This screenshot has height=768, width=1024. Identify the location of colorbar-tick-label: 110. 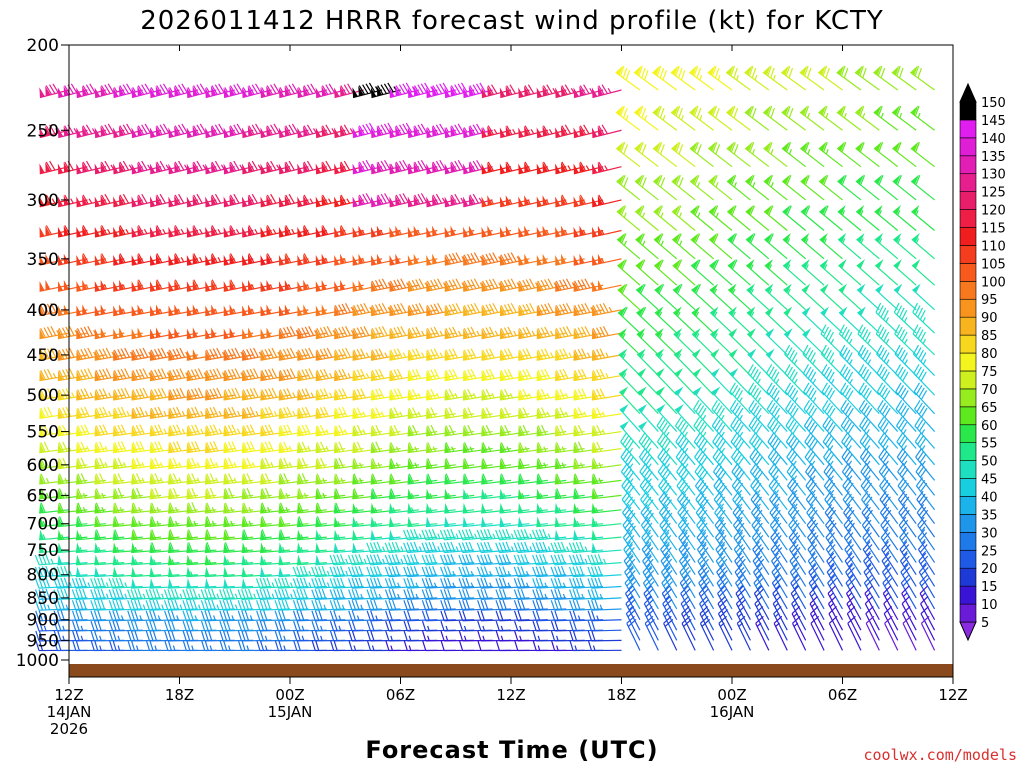
(993, 246).